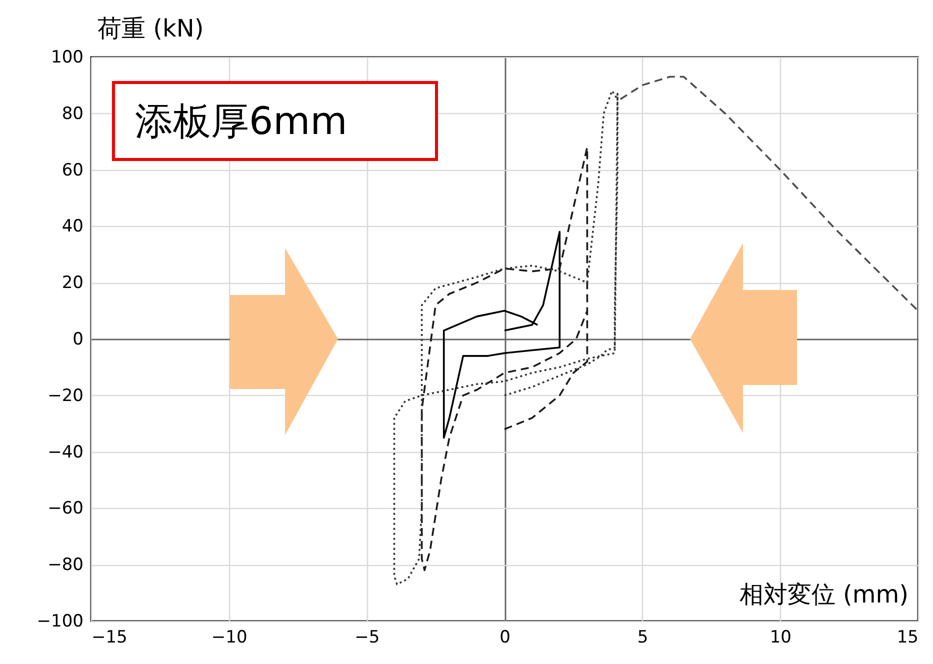  Describe the element at coordinates (823, 594) in the screenshot. I see `x-axis-title: 相対変位 (mm)` at that location.